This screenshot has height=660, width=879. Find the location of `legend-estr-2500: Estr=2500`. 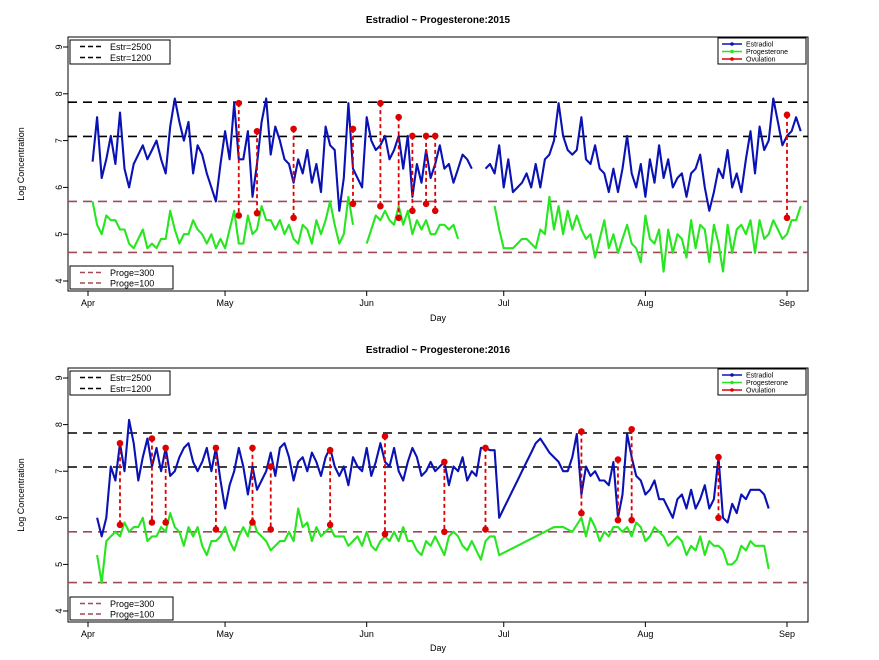

legend-estr-2500: Estr=2500 is located at coordinates (130, 47).